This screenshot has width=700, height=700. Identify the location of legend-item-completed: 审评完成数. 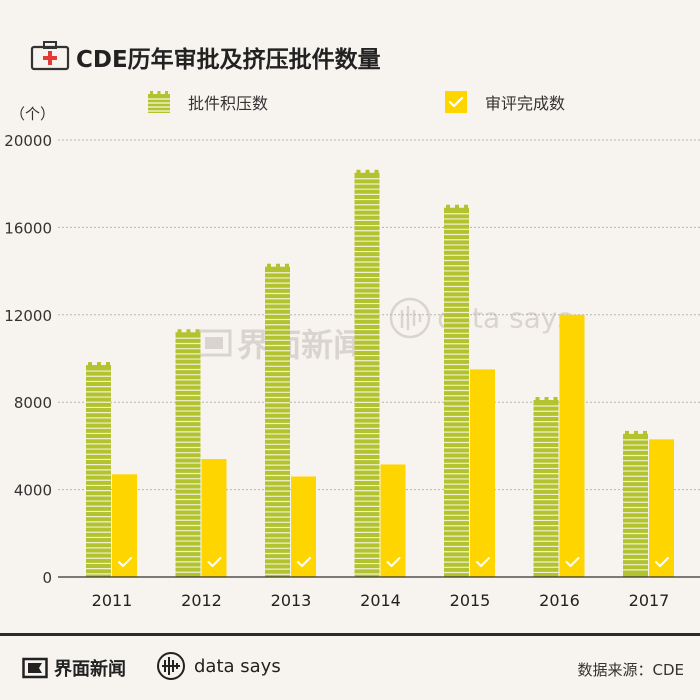
(505, 102).